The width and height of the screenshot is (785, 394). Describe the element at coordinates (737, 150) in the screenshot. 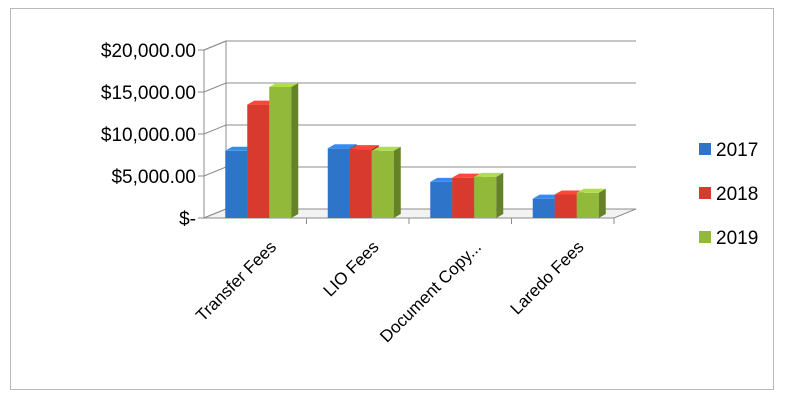

I see `legend-label: 2017` at that location.